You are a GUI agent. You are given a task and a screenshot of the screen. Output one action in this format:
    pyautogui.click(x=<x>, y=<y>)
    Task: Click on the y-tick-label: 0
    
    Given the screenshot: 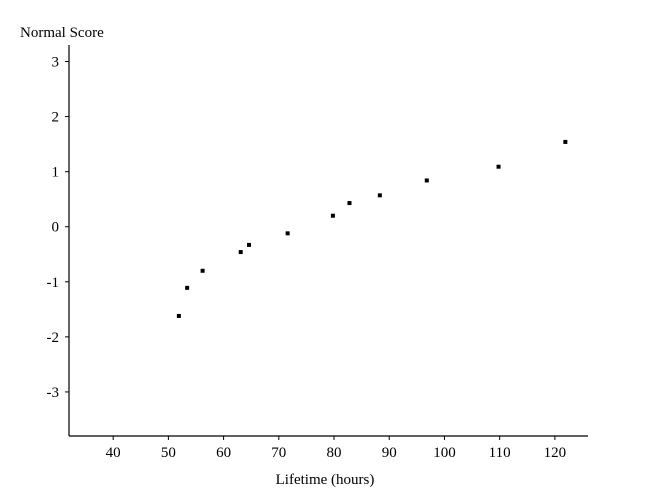 What is the action you would take?
    pyautogui.click(x=56, y=228)
    